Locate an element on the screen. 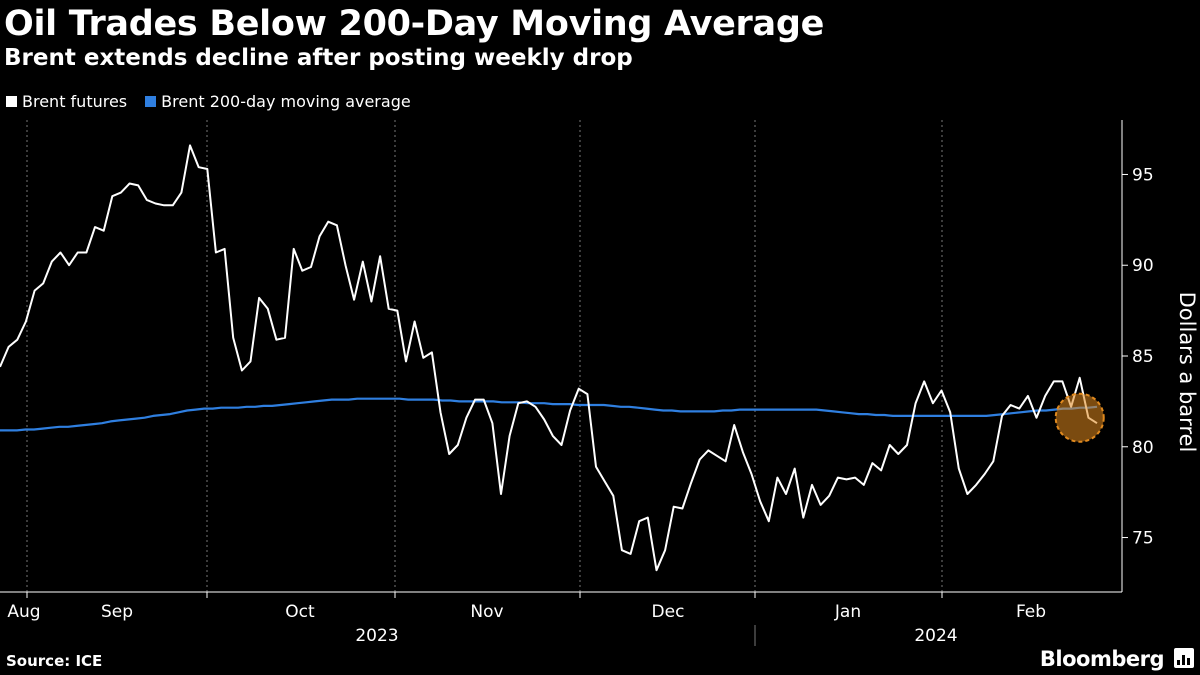 This screenshot has height=675, width=1200. y-tick-label-95: 95 is located at coordinates (1143, 175).